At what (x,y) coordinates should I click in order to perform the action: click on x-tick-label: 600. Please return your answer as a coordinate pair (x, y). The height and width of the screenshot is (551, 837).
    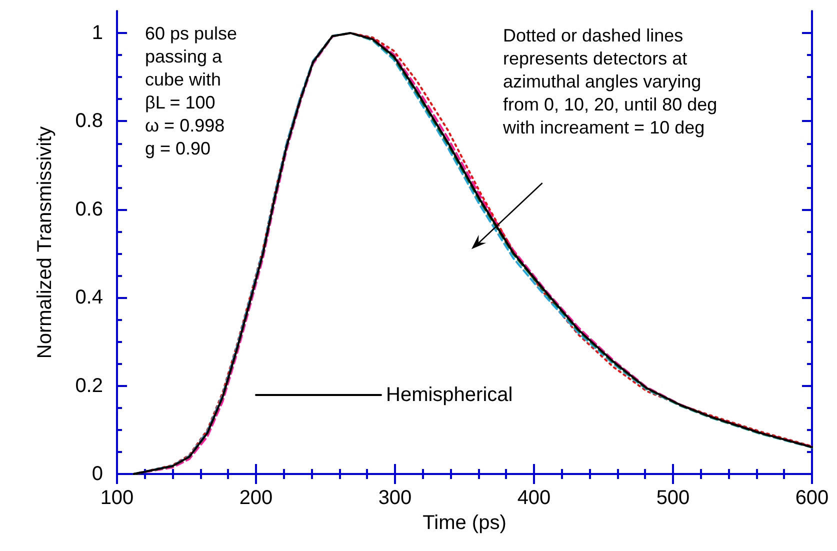
    Looking at the image, I should click on (812, 498).